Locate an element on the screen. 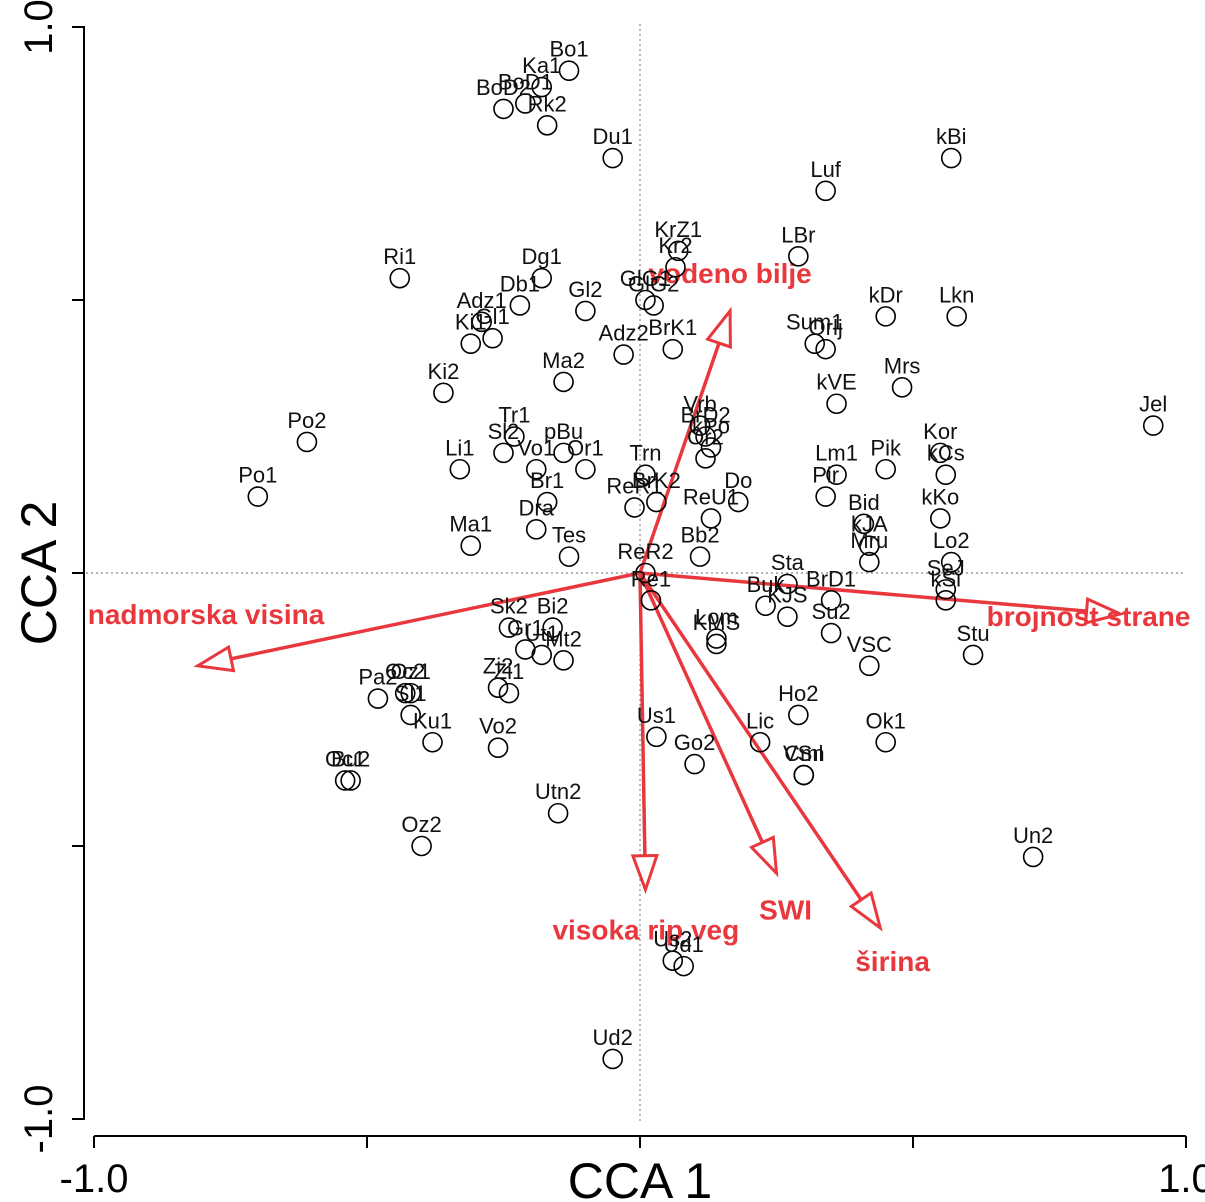 This screenshot has width=1205, height=1202. site-Go2: Go2 is located at coordinates (694, 752).